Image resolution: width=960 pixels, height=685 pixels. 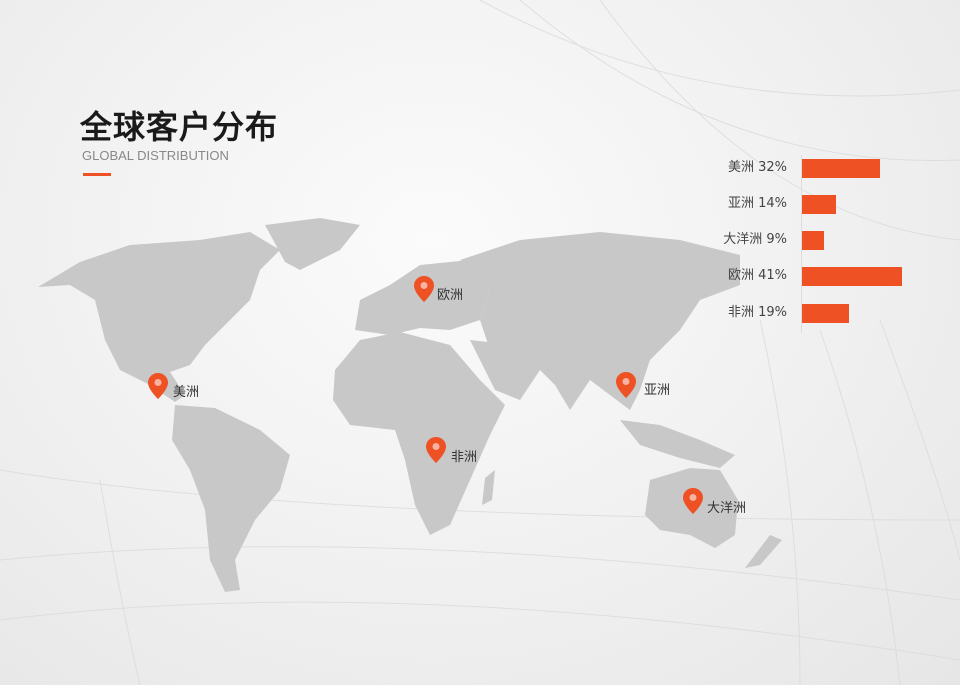 What do you see at coordinates (97, 174) in the screenshot?
I see `title-accent-line` at bounding box center [97, 174].